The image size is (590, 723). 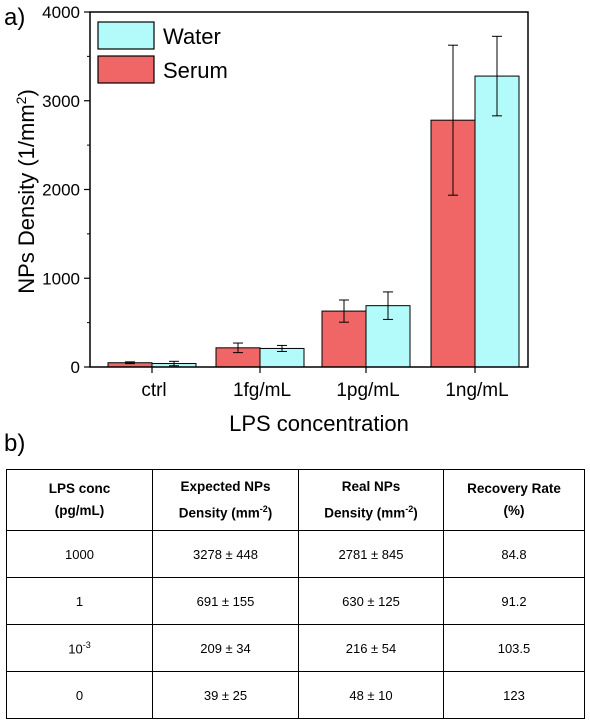 What do you see at coordinates (15, 443) in the screenshot?
I see `panel-b-label: b)` at bounding box center [15, 443].